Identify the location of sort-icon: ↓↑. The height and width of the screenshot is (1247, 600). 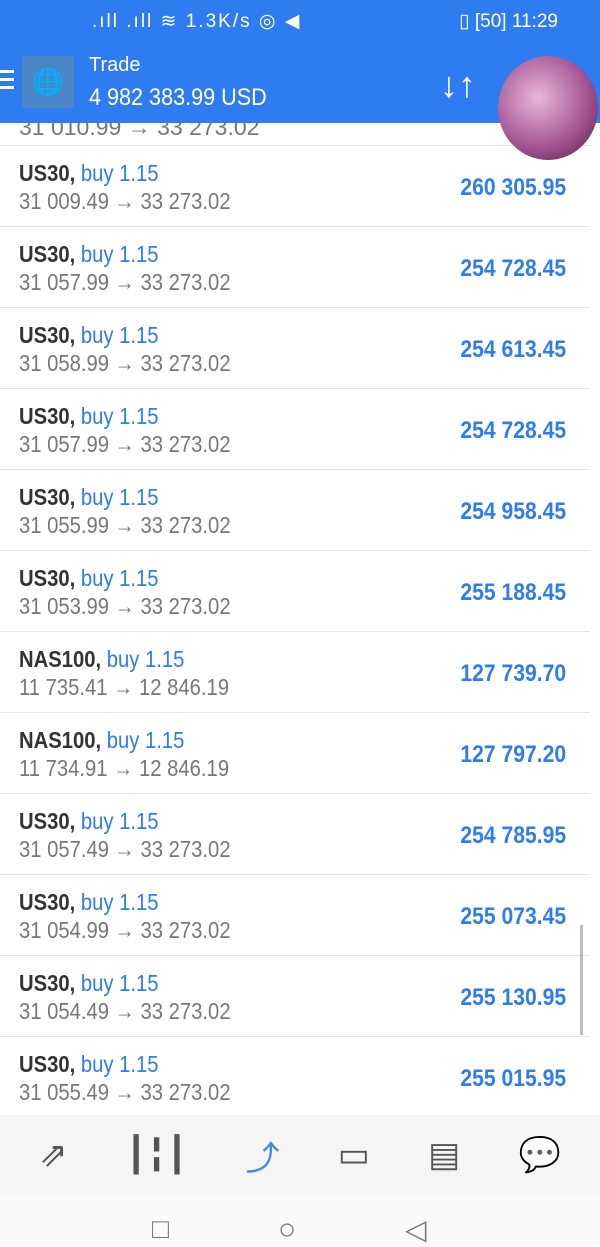
(458, 84).